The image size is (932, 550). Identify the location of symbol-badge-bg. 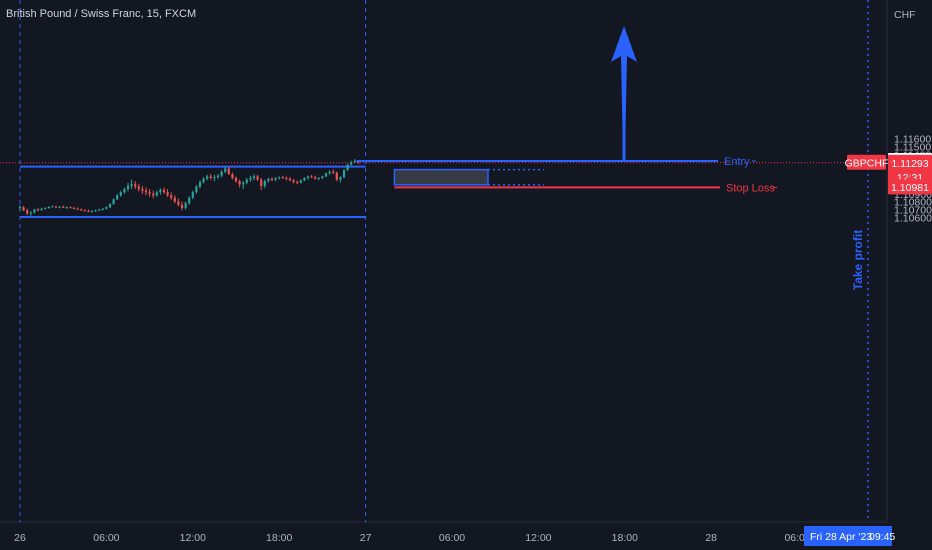
(866, 162).